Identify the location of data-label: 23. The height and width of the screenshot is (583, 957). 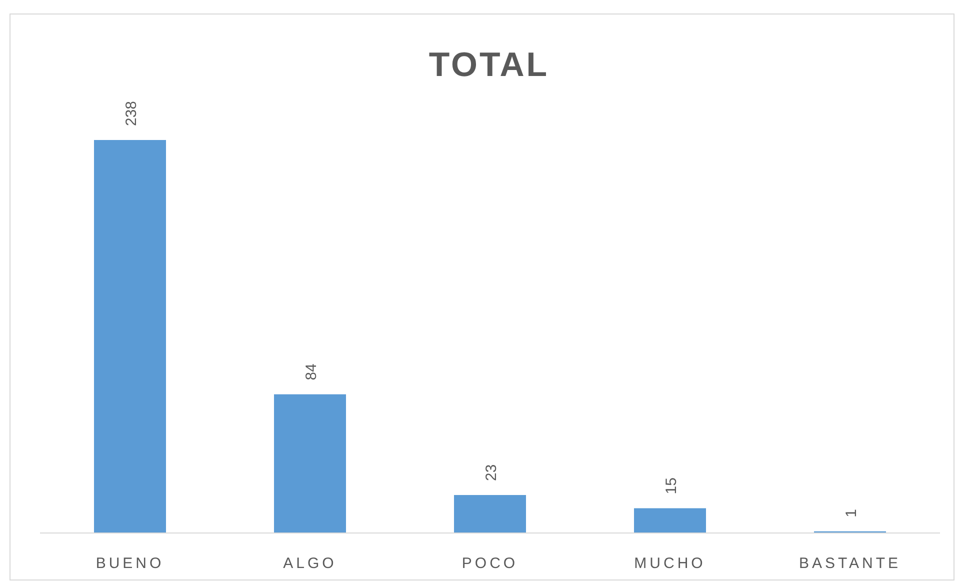
(491, 473).